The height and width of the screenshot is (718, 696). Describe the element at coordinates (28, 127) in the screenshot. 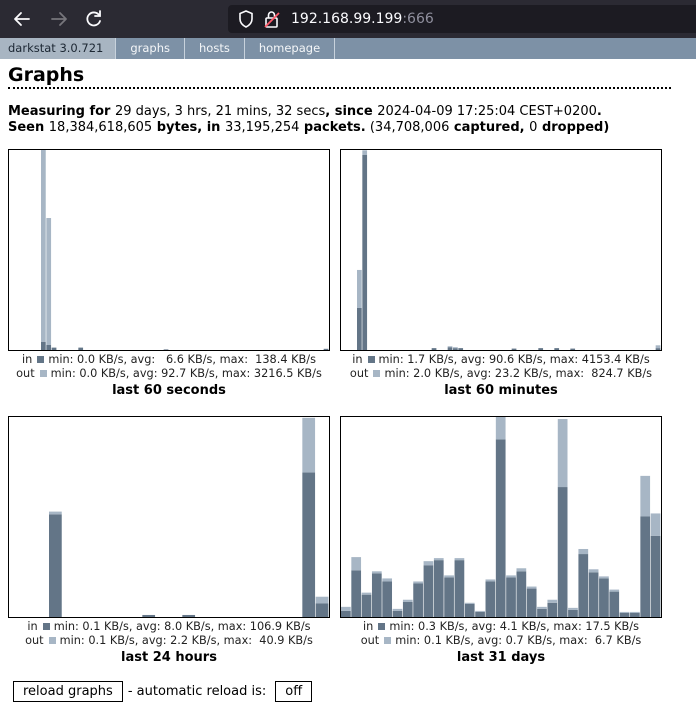

I see `summary-part: Seen` at that location.